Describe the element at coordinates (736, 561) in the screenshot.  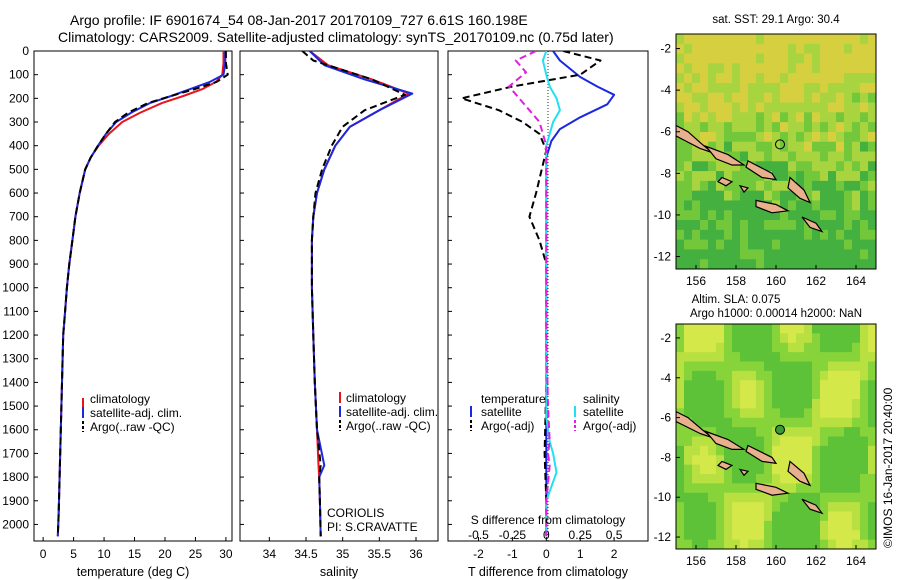
I see `lon-tick-label: 158` at that location.